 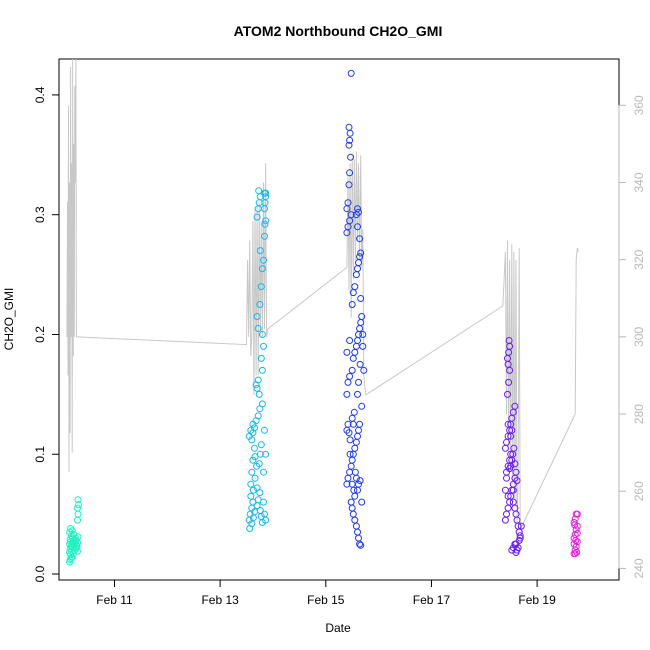 What do you see at coordinates (40, 454) in the screenshot?
I see `y-tick-label: 0.1` at bounding box center [40, 454].